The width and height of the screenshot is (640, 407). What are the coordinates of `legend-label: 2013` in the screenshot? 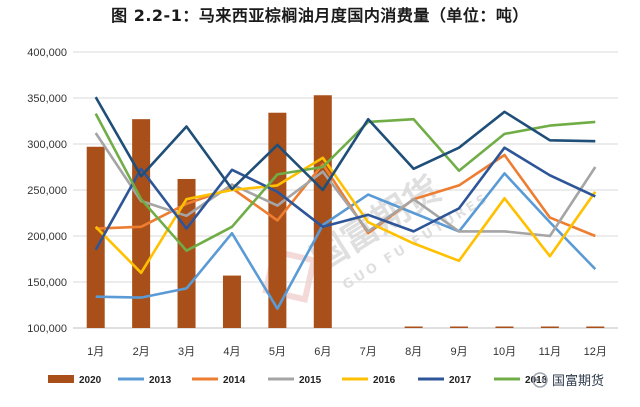 It's located at (160, 380).